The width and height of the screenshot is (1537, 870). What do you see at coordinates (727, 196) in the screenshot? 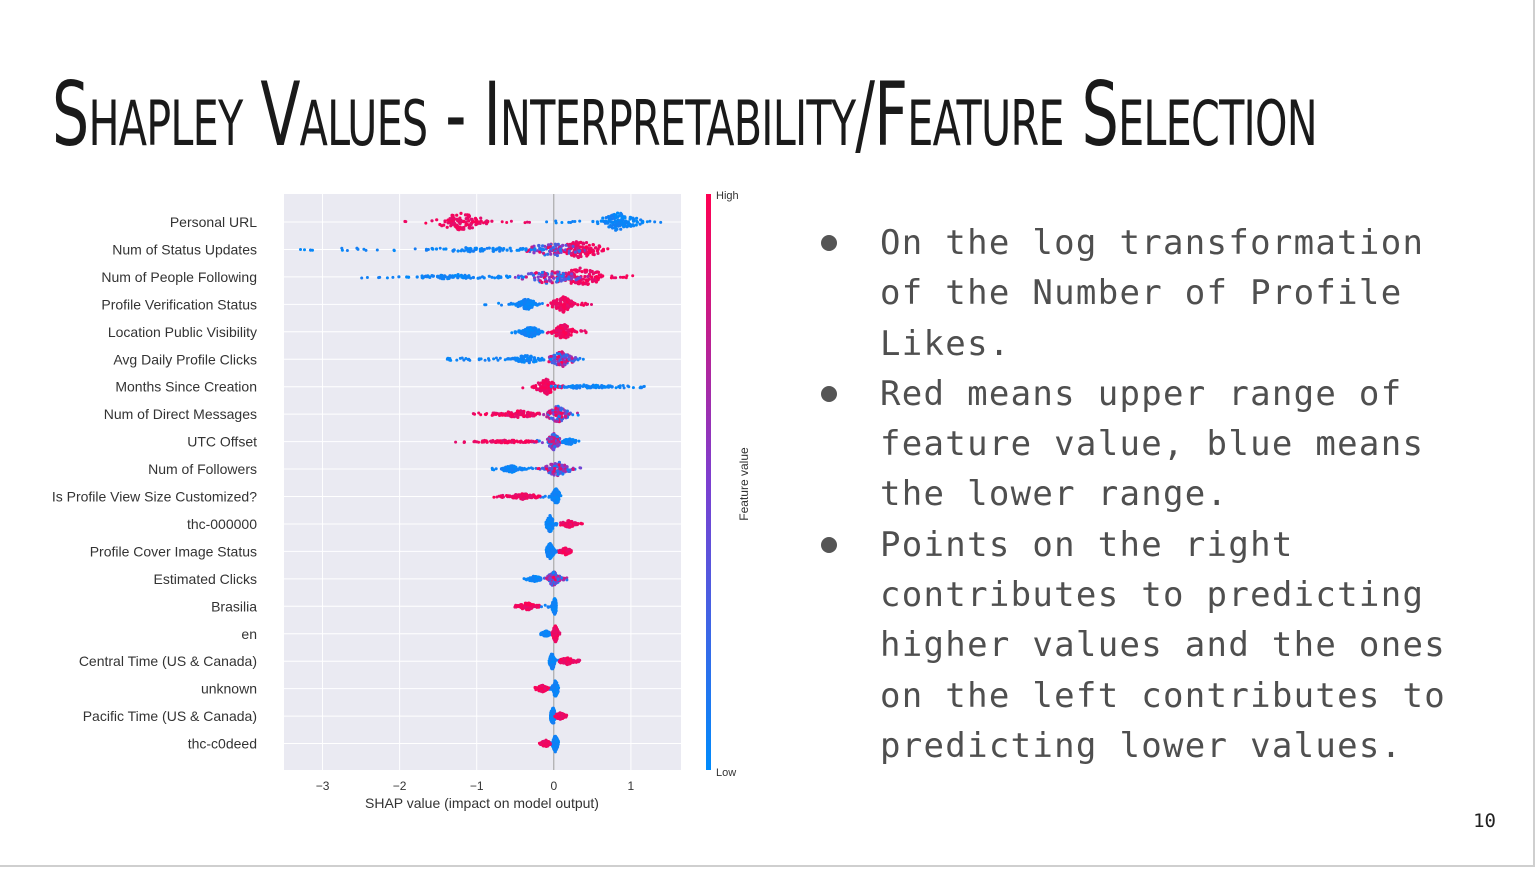
I see `colorbar-high-label: High` at bounding box center [727, 196].